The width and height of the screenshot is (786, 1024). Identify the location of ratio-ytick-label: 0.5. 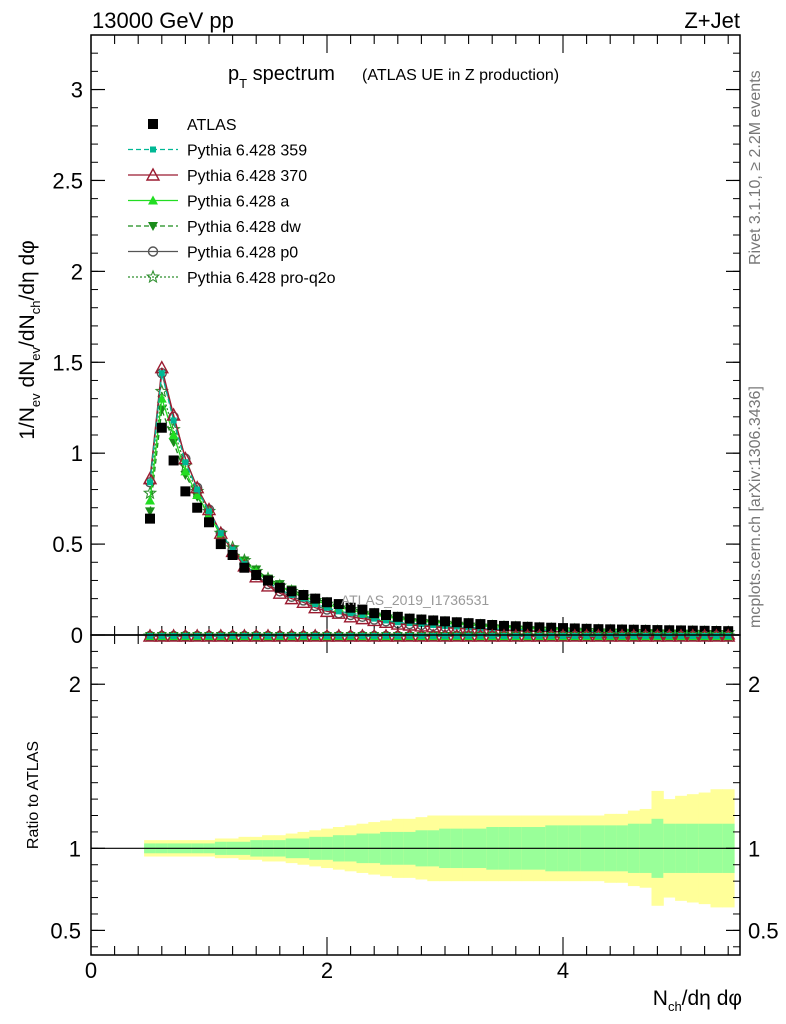
(65, 930).